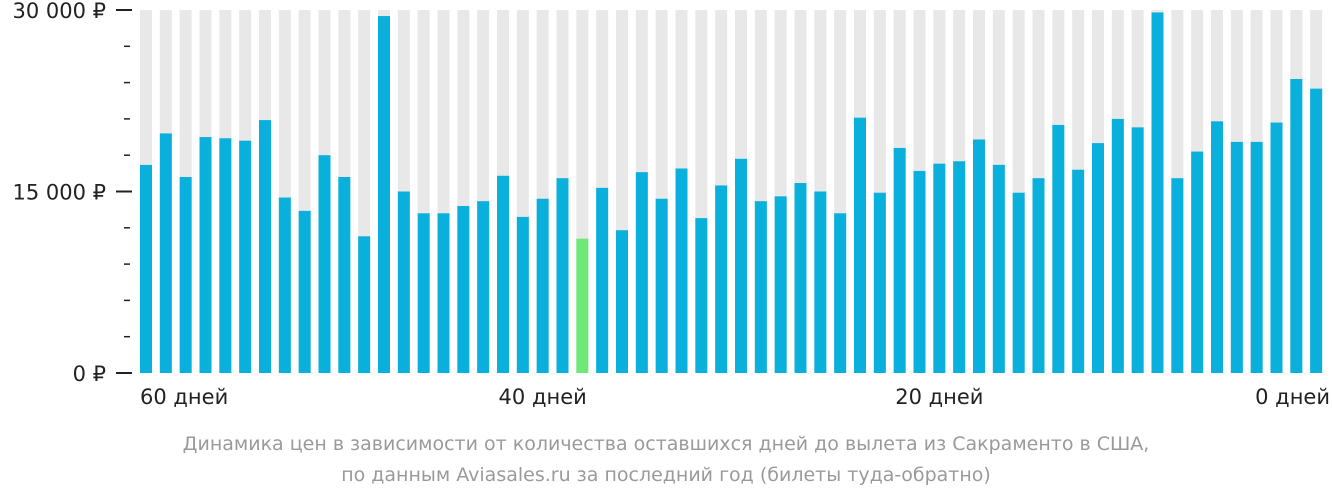  What do you see at coordinates (184, 397) in the screenshot?
I see `x-tick-label: 60 дней` at bounding box center [184, 397].